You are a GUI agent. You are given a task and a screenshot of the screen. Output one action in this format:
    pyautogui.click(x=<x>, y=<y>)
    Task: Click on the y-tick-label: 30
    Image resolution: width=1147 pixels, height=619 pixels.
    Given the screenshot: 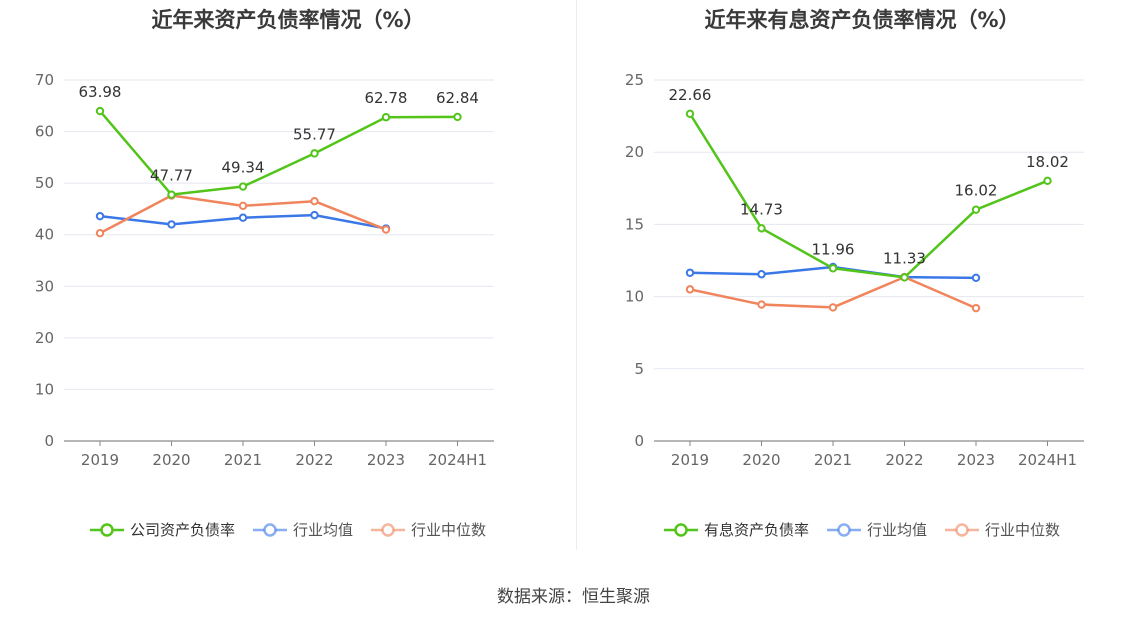 What is the action you would take?
    pyautogui.click(x=44, y=286)
    